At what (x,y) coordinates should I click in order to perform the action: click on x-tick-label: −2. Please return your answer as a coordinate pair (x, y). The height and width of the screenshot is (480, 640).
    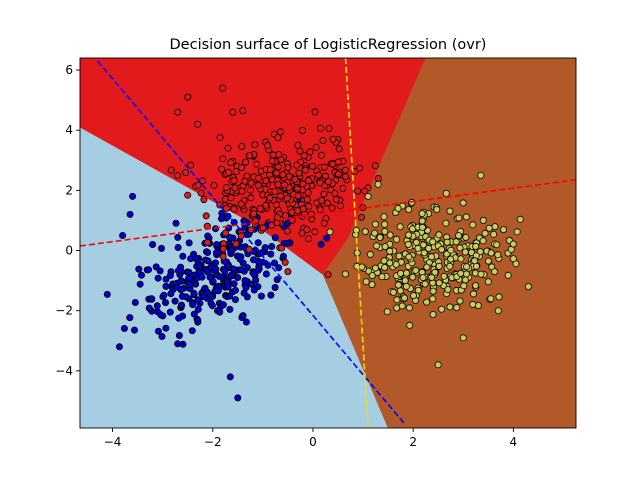
    Looking at the image, I should click on (213, 442).